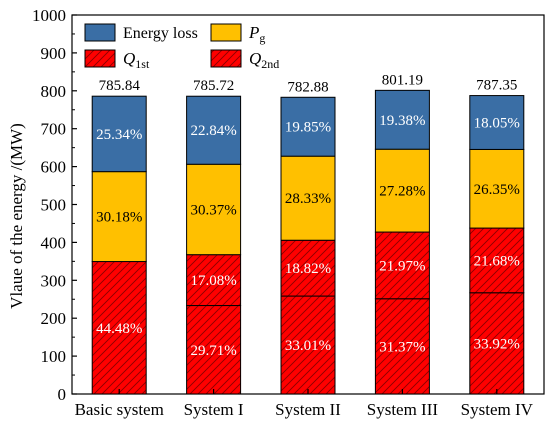 The height and width of the screenshot is (427, 550). I want to click on data-label: 26.35%, so click(497, 190).